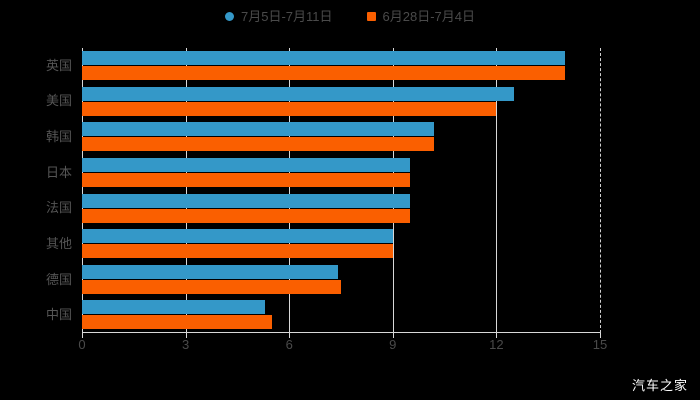  What do you see at coordinates (342, 345) in the screenshot?
I see `x-axis-tick-labels: 0 3 6 9 12 15` at bounding box center [342, 345].